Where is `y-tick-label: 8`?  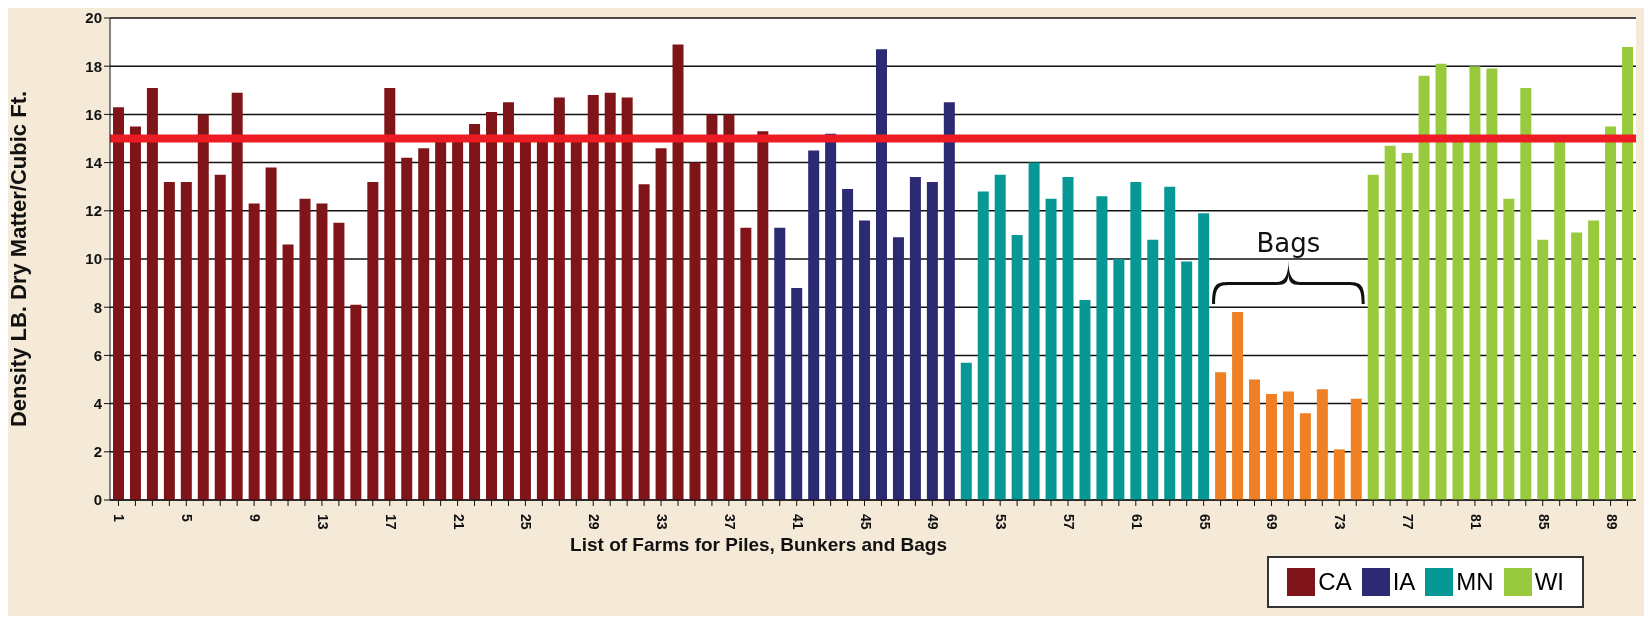
y-tick-label: 8 is located at coordinates (97, 307).